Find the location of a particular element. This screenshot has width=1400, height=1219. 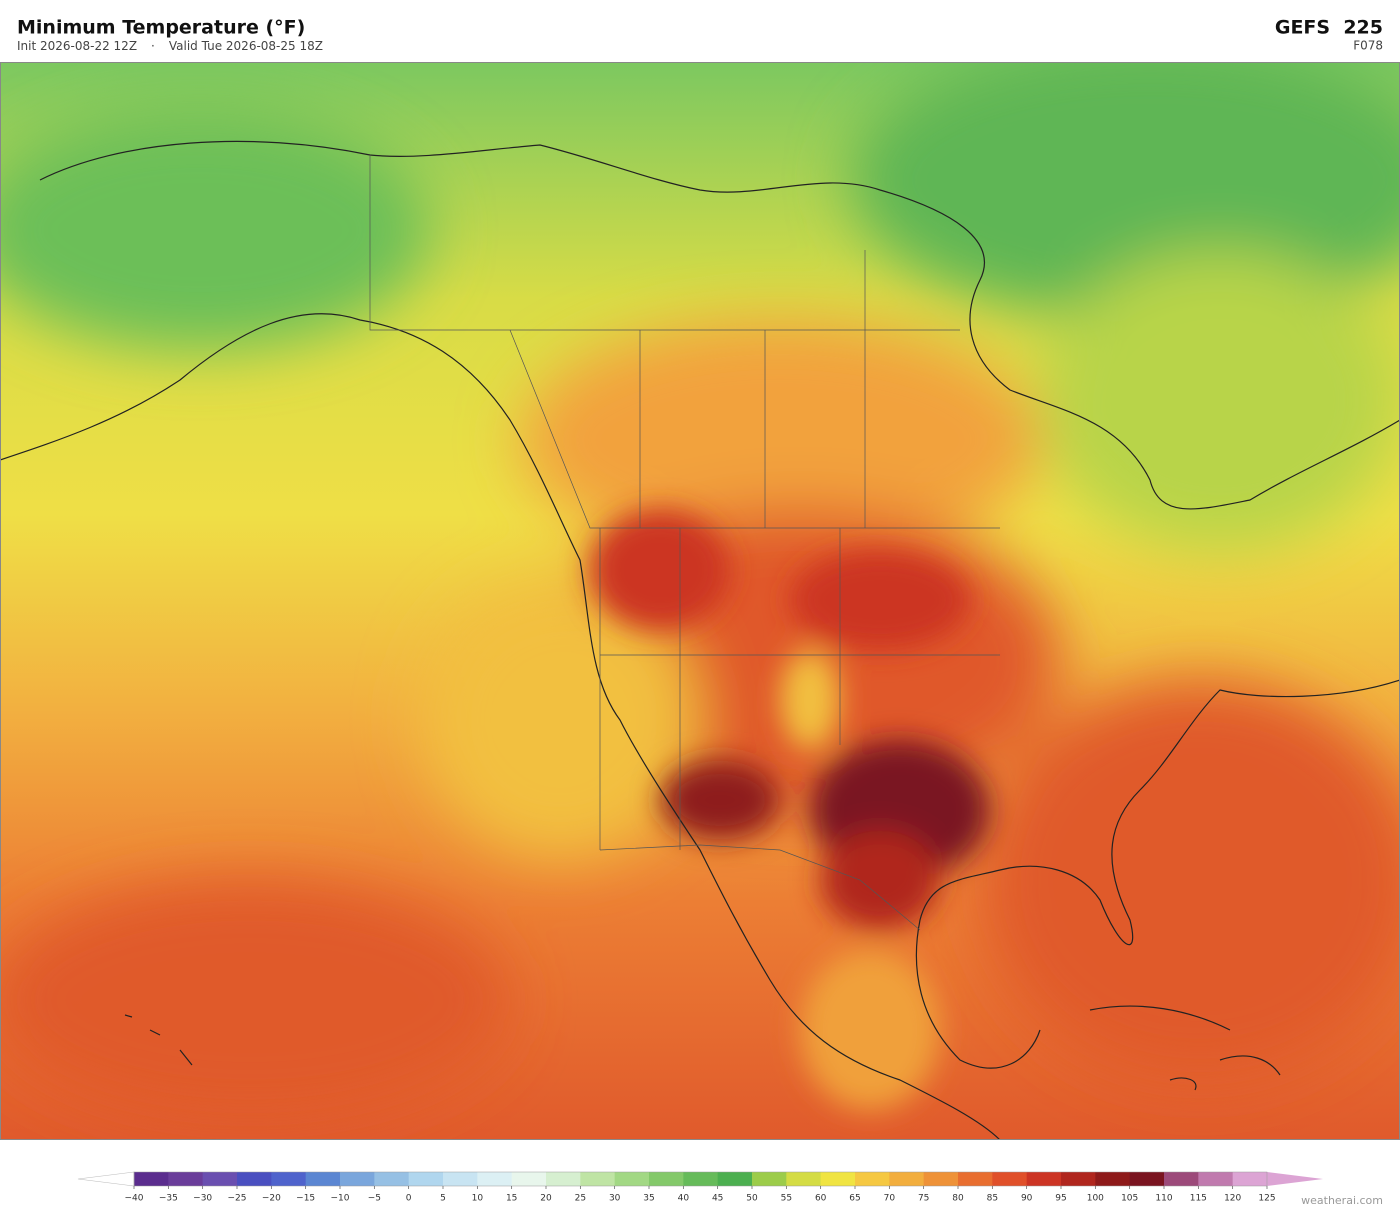

colorbar-tick-label: 65 is located at coordinates (854, 1199).